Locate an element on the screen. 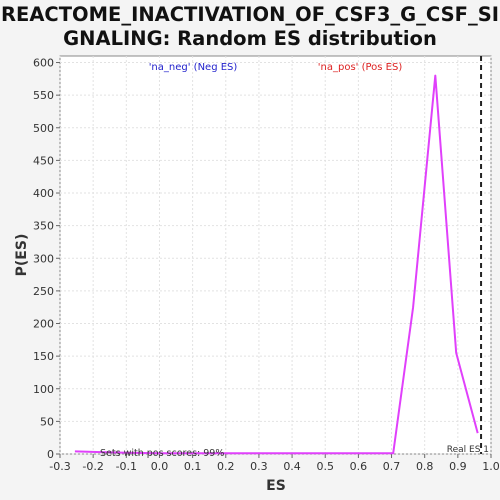  y-axis-ticks: 0 50 100 150 200 250 300 350 400 450 500 550 600 is located at coordinates (46, 259).